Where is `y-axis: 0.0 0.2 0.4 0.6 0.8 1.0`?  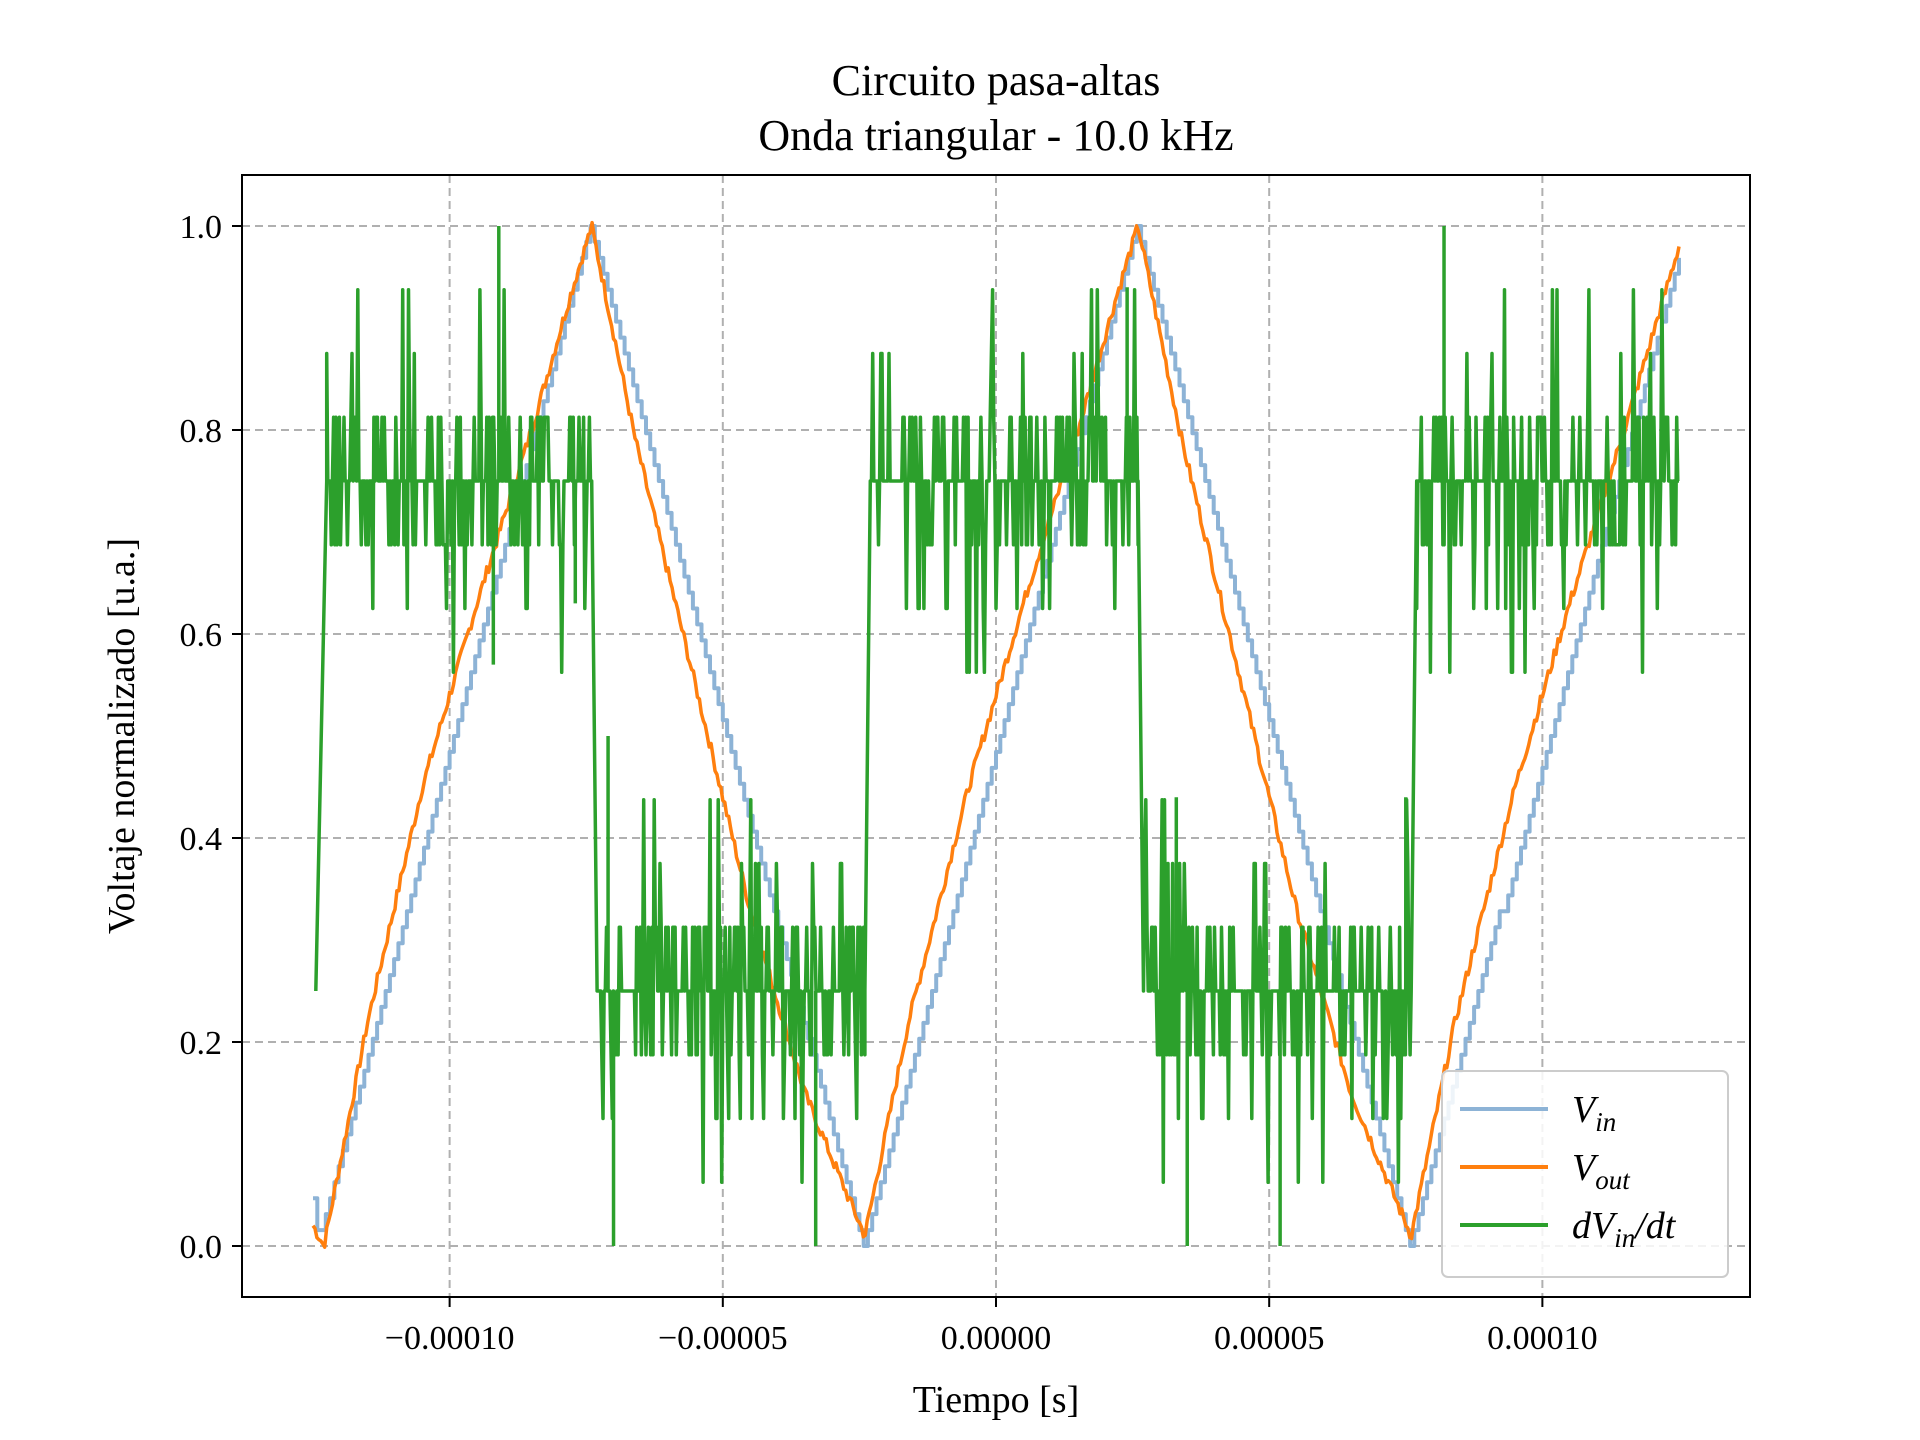 y-axis: 0.0 0.2 0.4 0.6 0.8 1.0 is located at coordinates (211, 737).